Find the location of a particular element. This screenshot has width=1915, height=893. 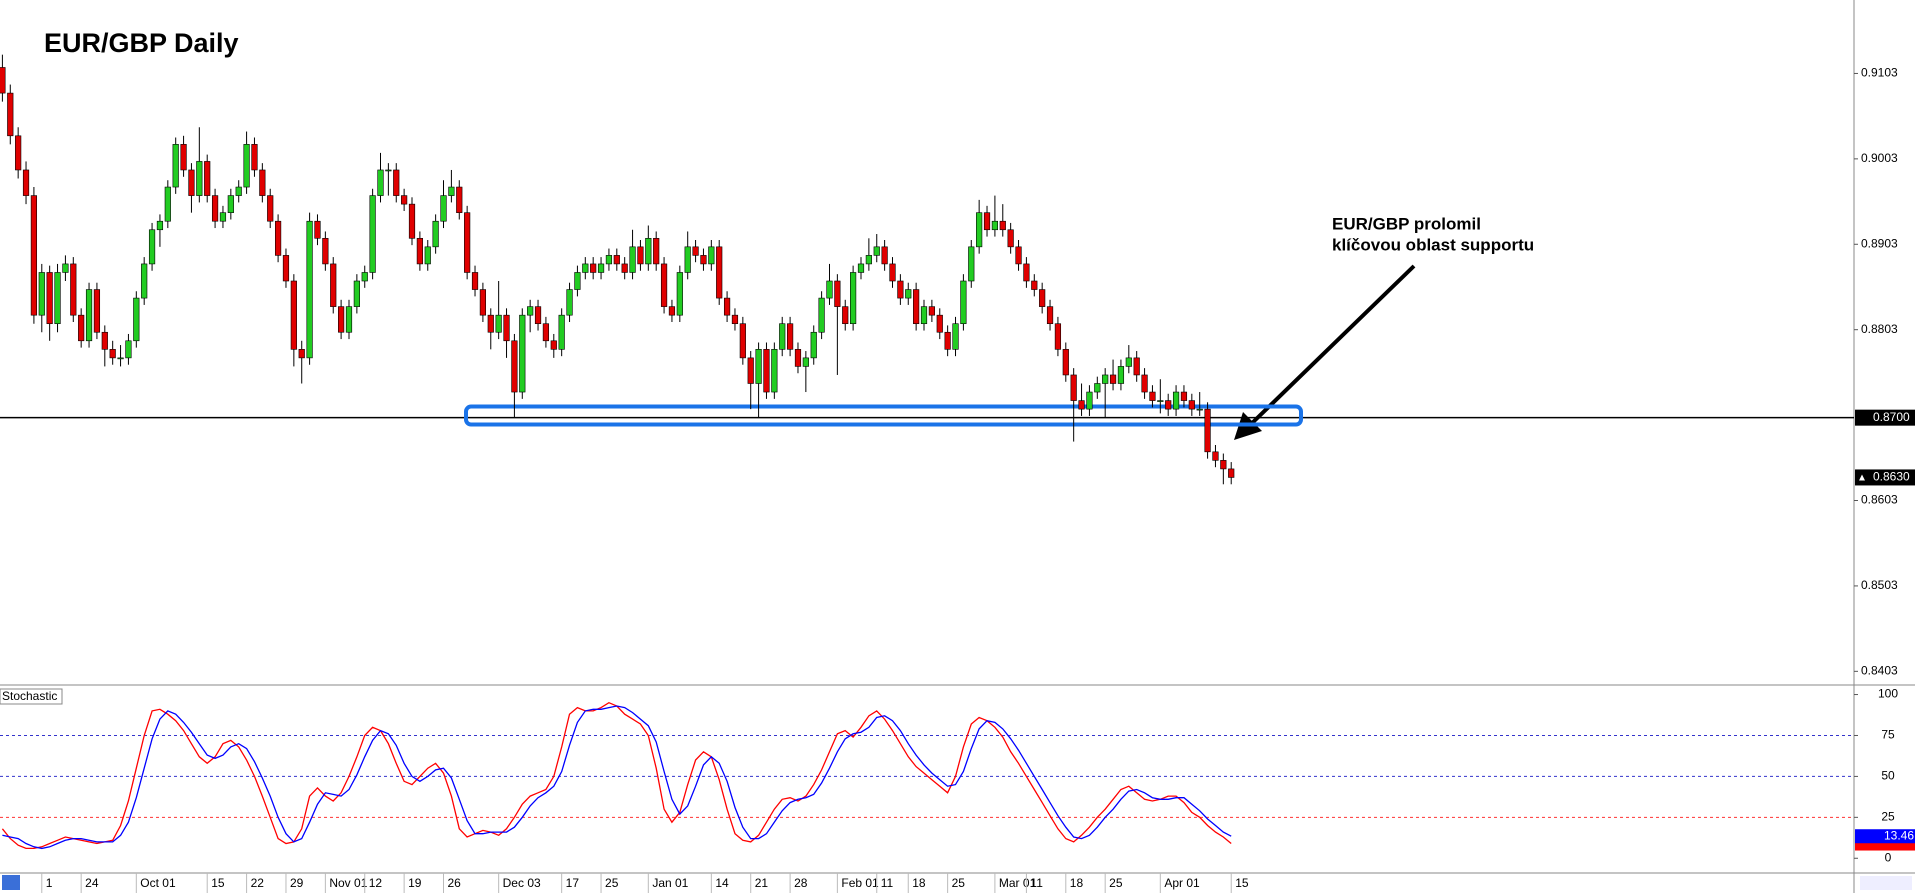

x-tick-label: Mar 01 is located at coordinates (1018, 883).